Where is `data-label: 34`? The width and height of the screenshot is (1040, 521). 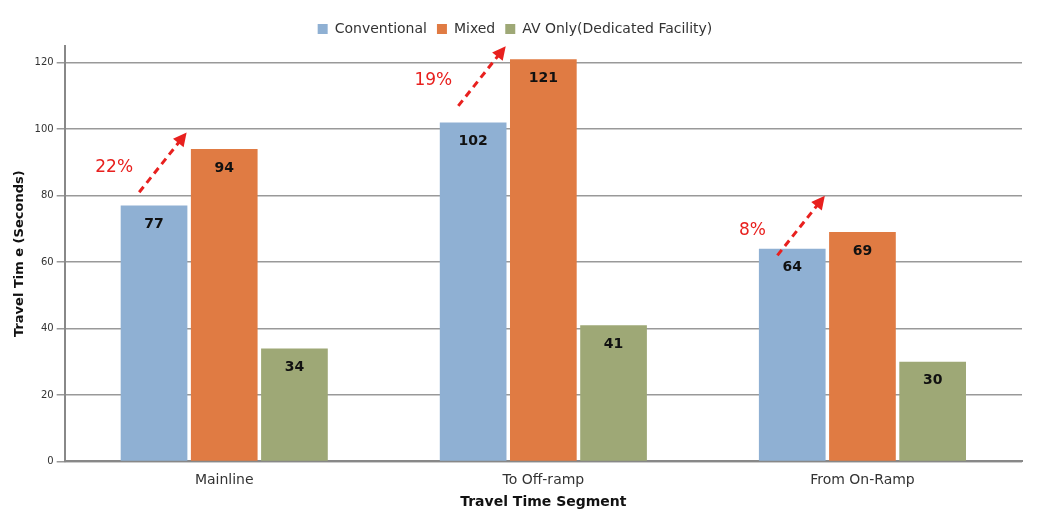
data-label: 34 is located at coordinates (294, 366).